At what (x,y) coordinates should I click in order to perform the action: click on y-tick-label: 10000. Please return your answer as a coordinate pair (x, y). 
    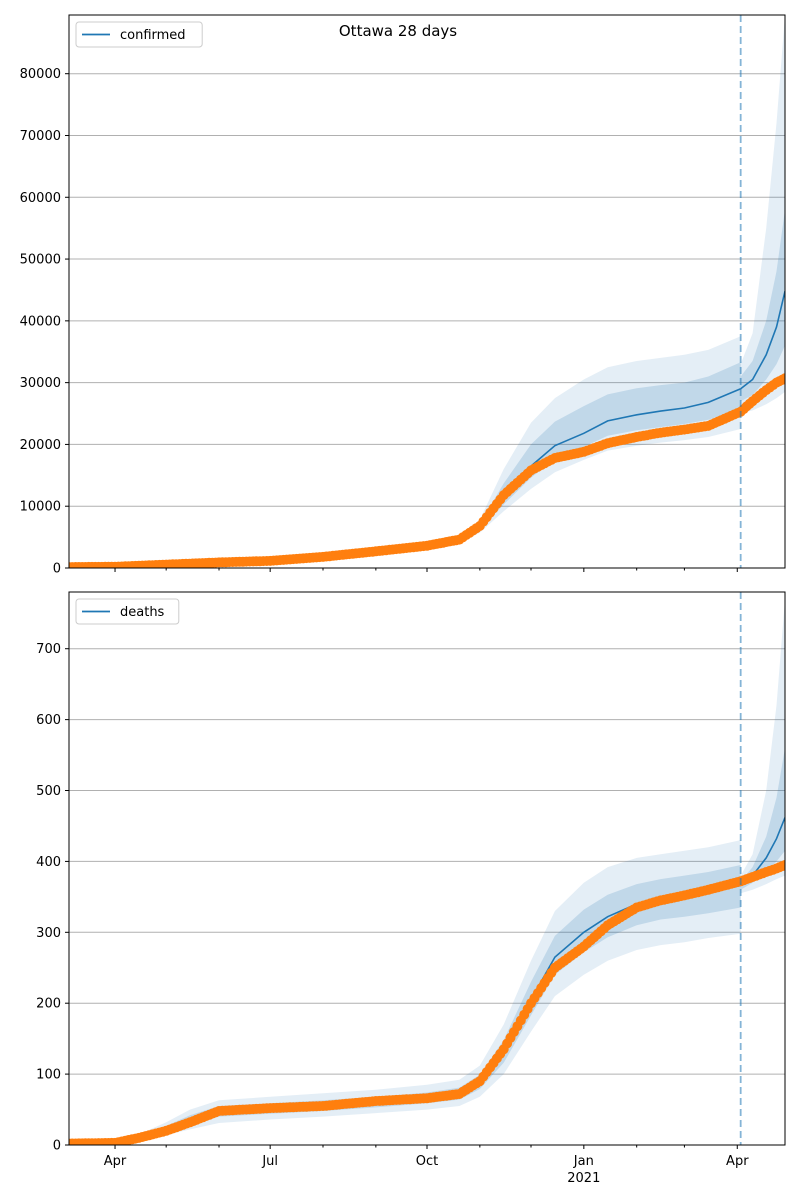
    Looking at the image, I should click on (40, 507).